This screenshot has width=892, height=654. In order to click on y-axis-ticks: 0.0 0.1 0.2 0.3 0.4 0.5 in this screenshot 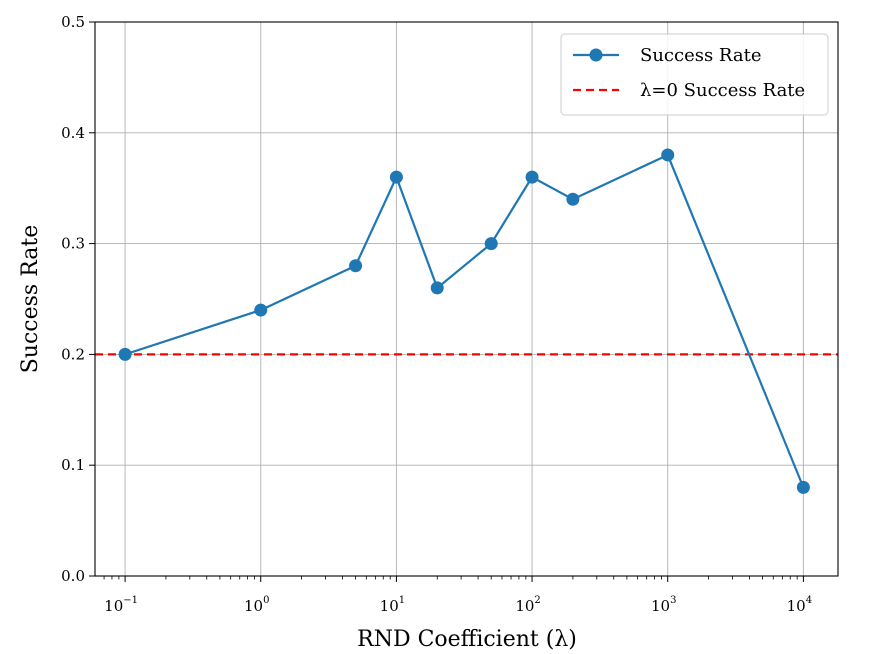, I will do `click(73, 299)`.